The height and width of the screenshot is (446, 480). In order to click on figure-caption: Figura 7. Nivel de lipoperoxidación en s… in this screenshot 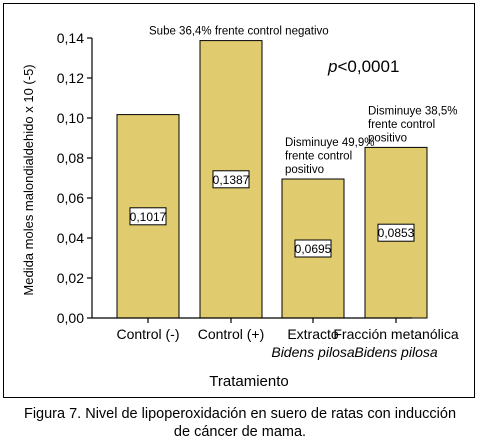, I will do `click(240, 423)`.